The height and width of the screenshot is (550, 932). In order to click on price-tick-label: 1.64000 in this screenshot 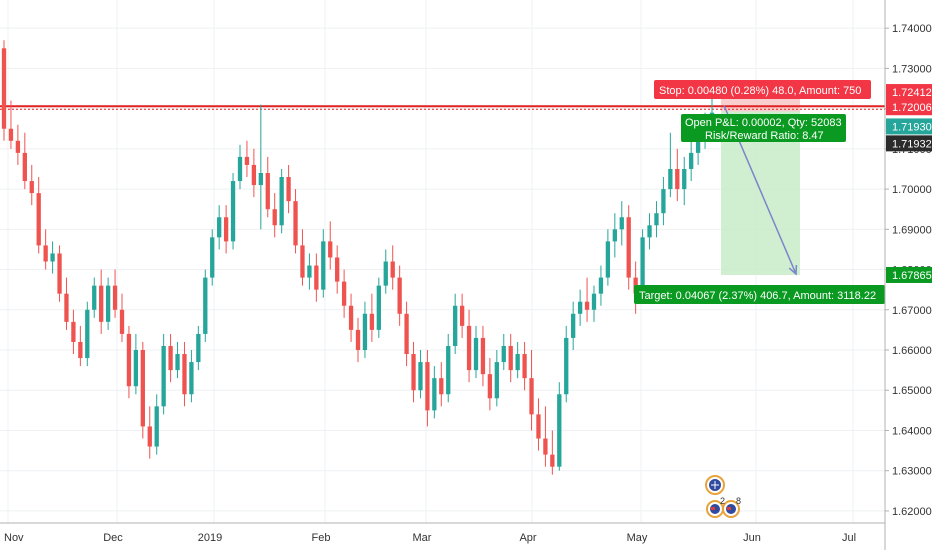, I will do `click(912, 431)`.